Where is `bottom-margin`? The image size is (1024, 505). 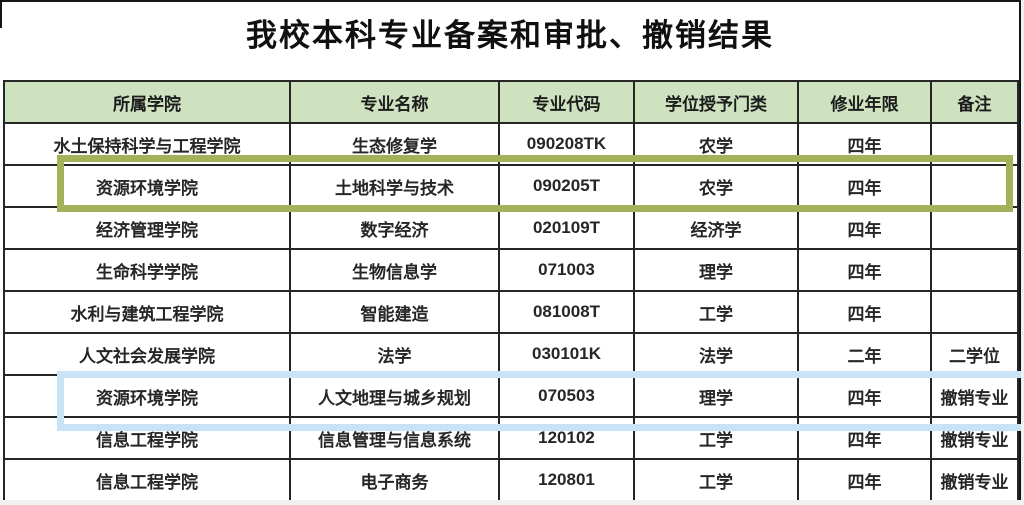 bottom-margin is located at coordinates (512, 502).